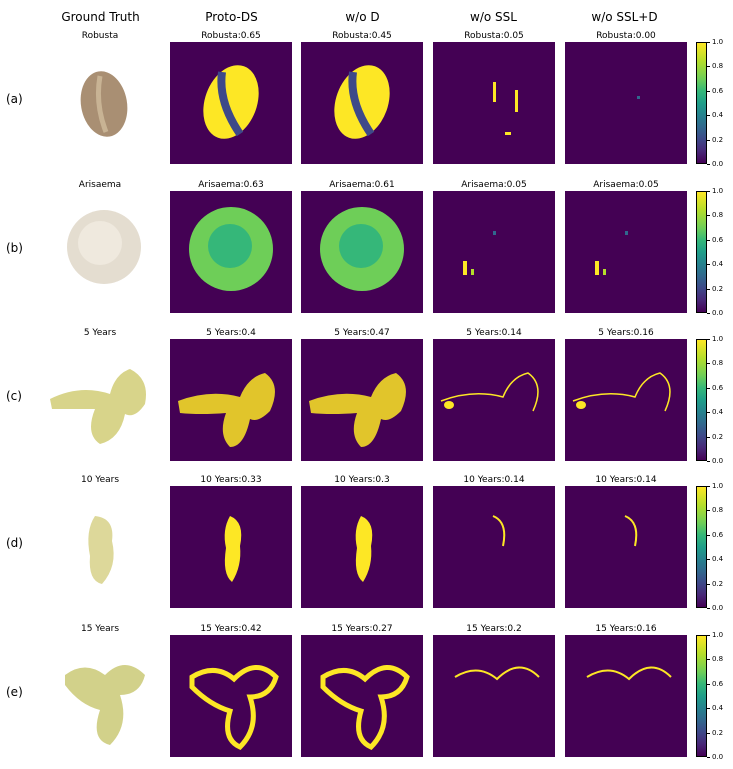  What do you see at coordinates (494, 185) in the screenshot?
I see `panel-title: Arisaema:0.05` at bounding box center [494, 185].